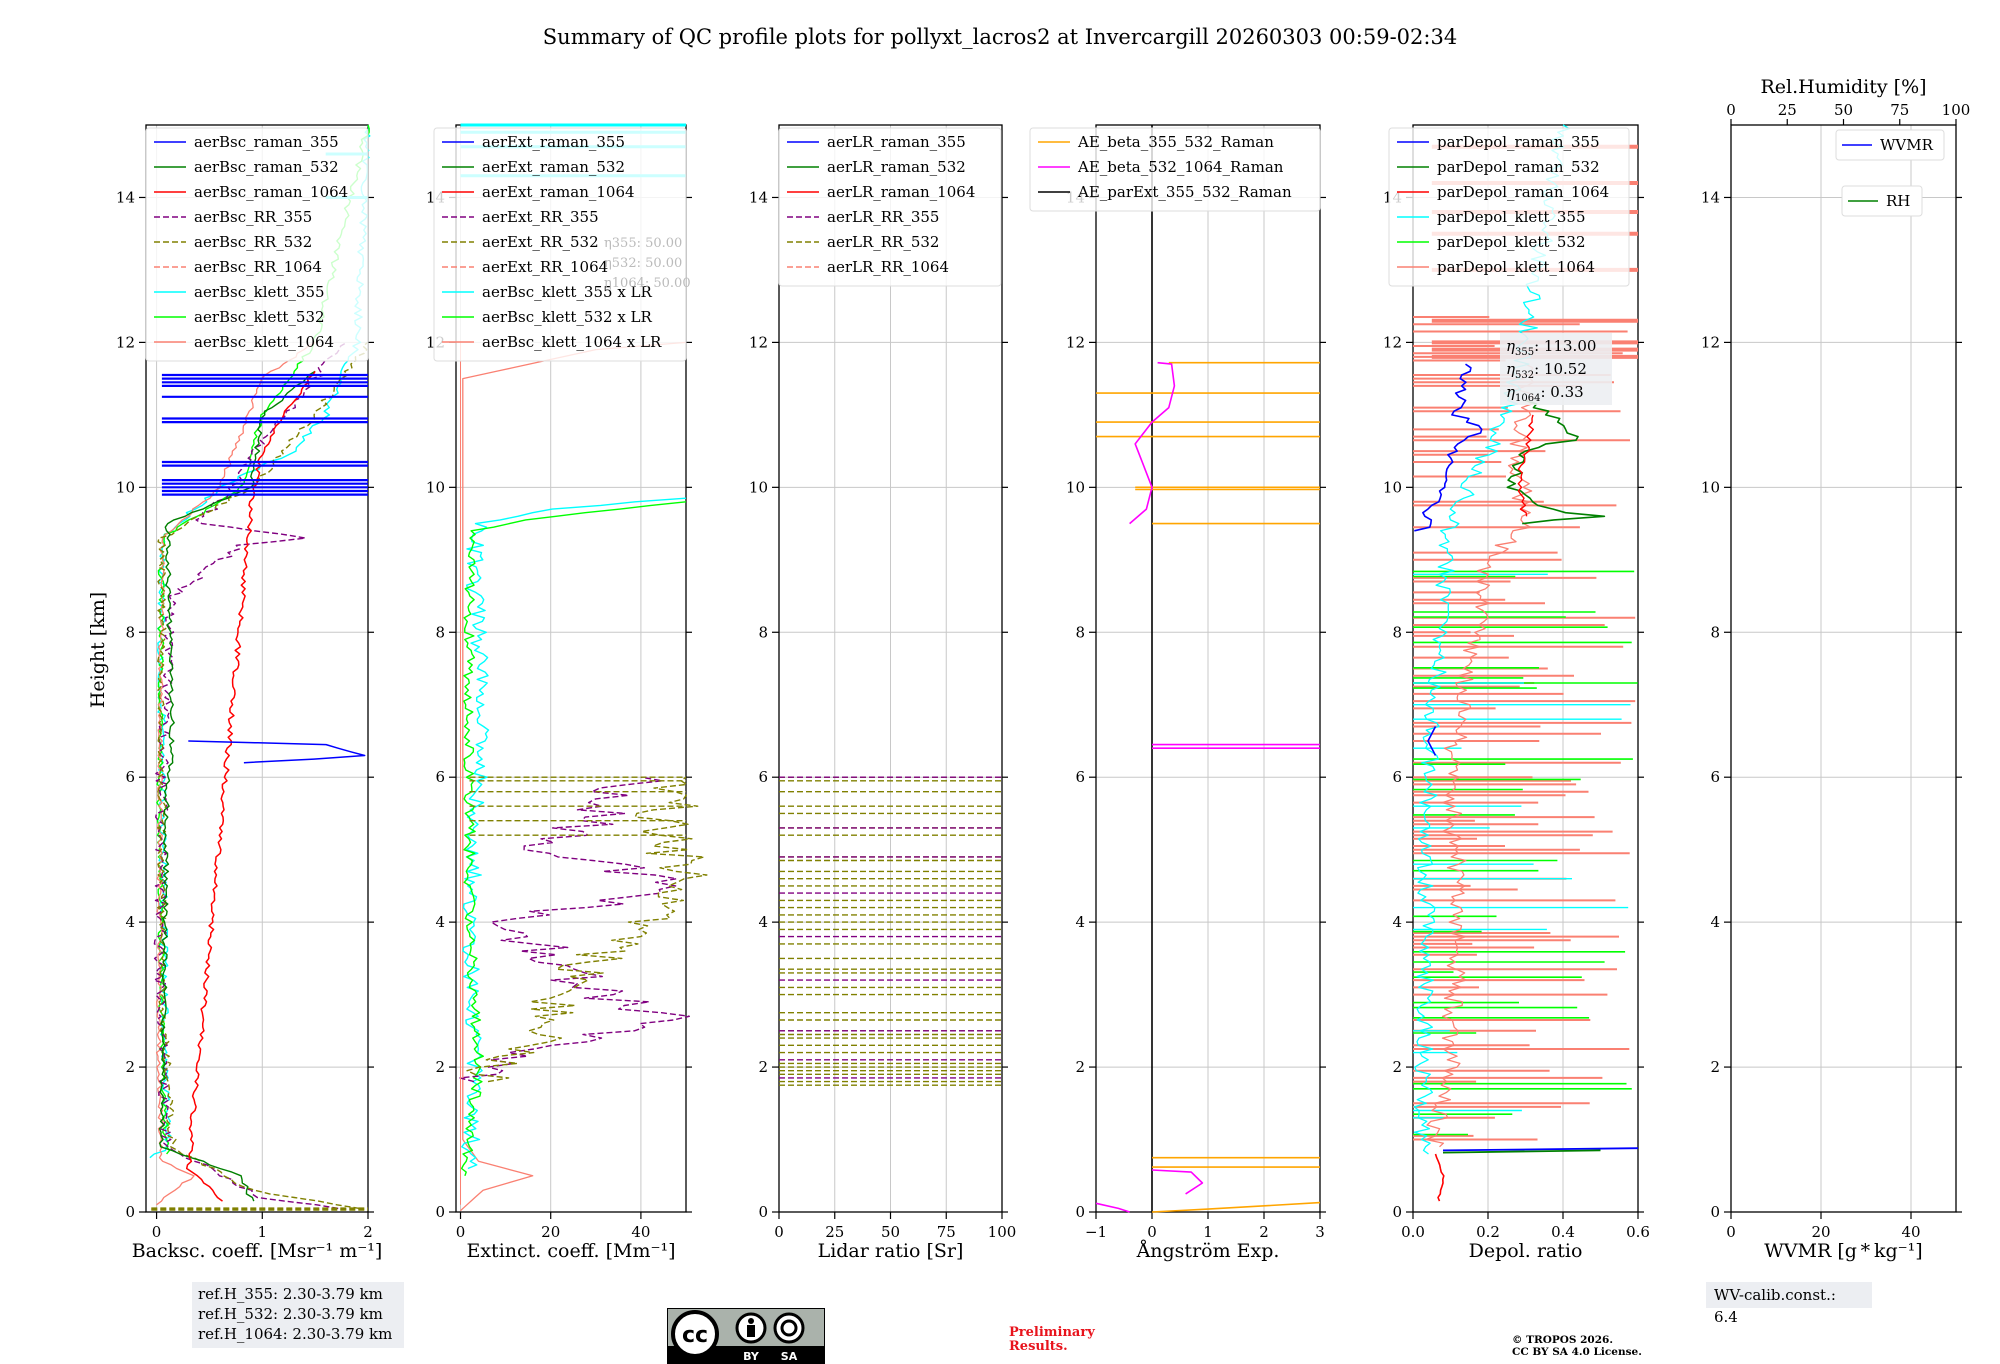 This screenshot has height=1364, width=2000. Describe the element at coordinates (1731, 110) in the screenshot. I see `rh-tick-label: 0` at that location.